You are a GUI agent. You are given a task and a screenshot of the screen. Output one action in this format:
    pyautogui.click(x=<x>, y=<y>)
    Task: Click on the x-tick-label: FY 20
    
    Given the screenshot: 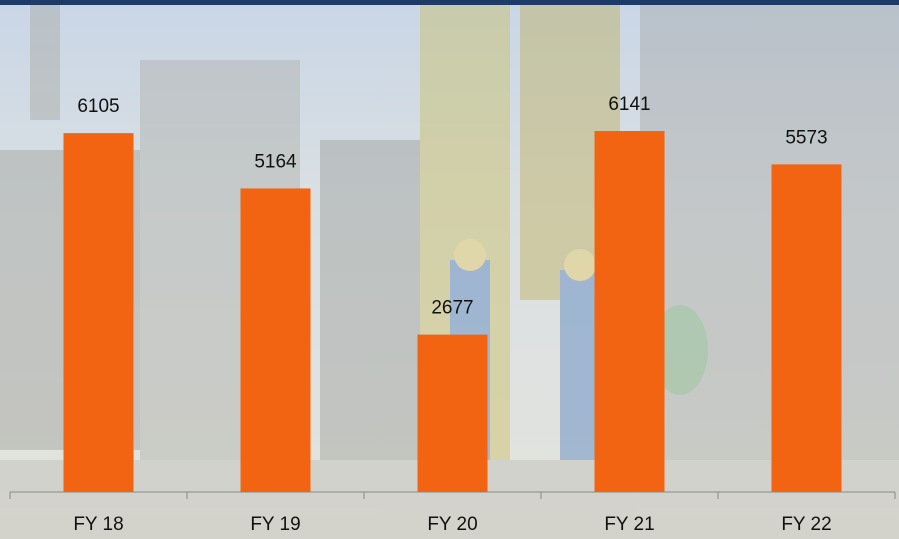 What is the action you would take?
    pyautogui.click(x=452, y=524)
    